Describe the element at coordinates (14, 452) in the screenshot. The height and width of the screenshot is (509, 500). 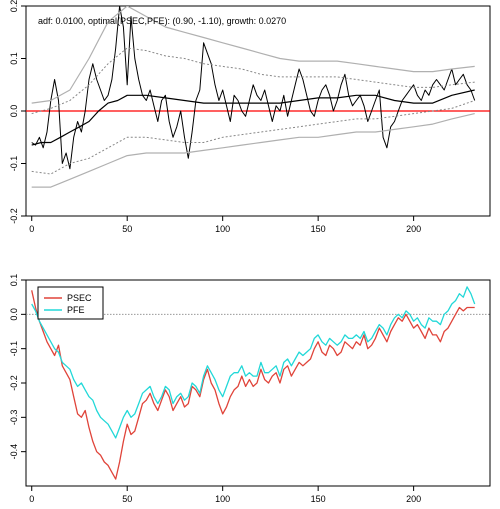
I see `price-y-tick-label: -0.4` at that location.